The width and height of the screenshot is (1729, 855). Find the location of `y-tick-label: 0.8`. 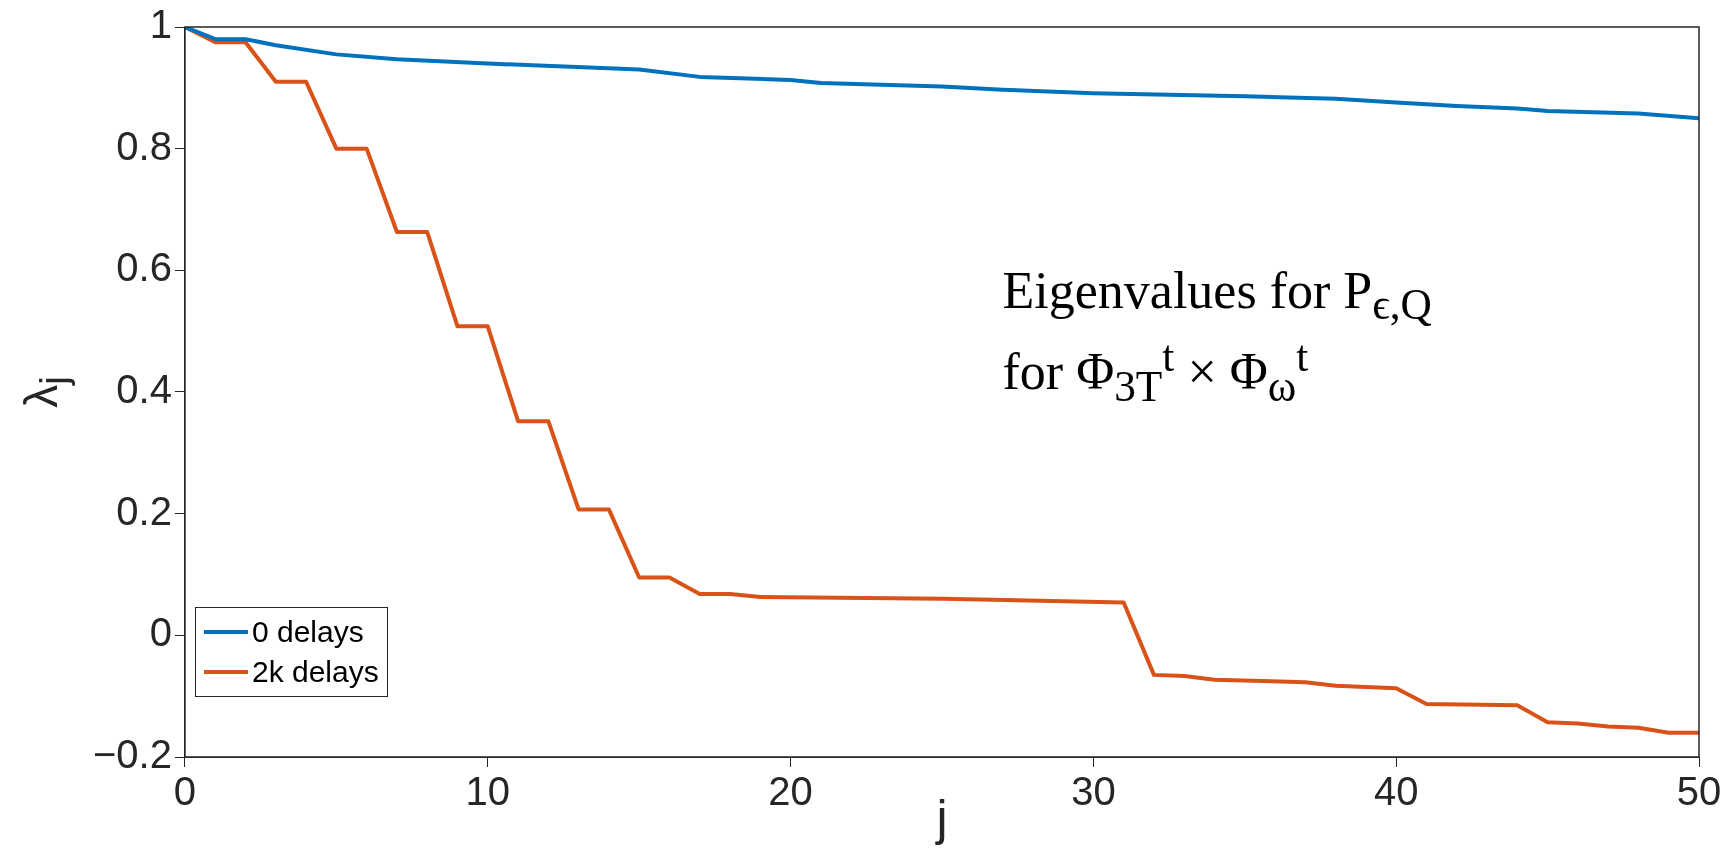

y-tick-label: 0.8 is located at coordinates (144, 145).